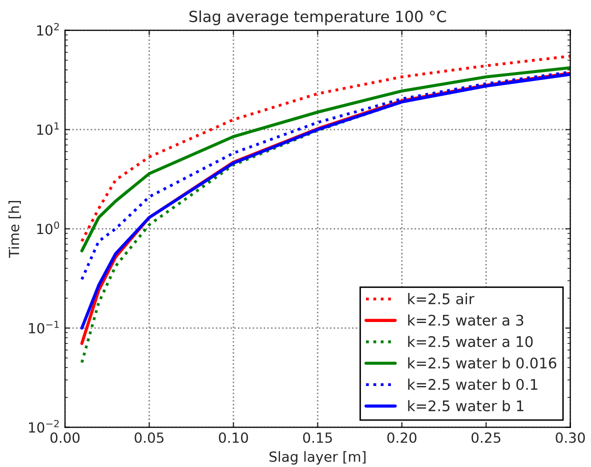  What do you see at coordinates (65, 437) in the screenshot?
I see `x-tick-label: 0.00` at bounding box center [65, 437].